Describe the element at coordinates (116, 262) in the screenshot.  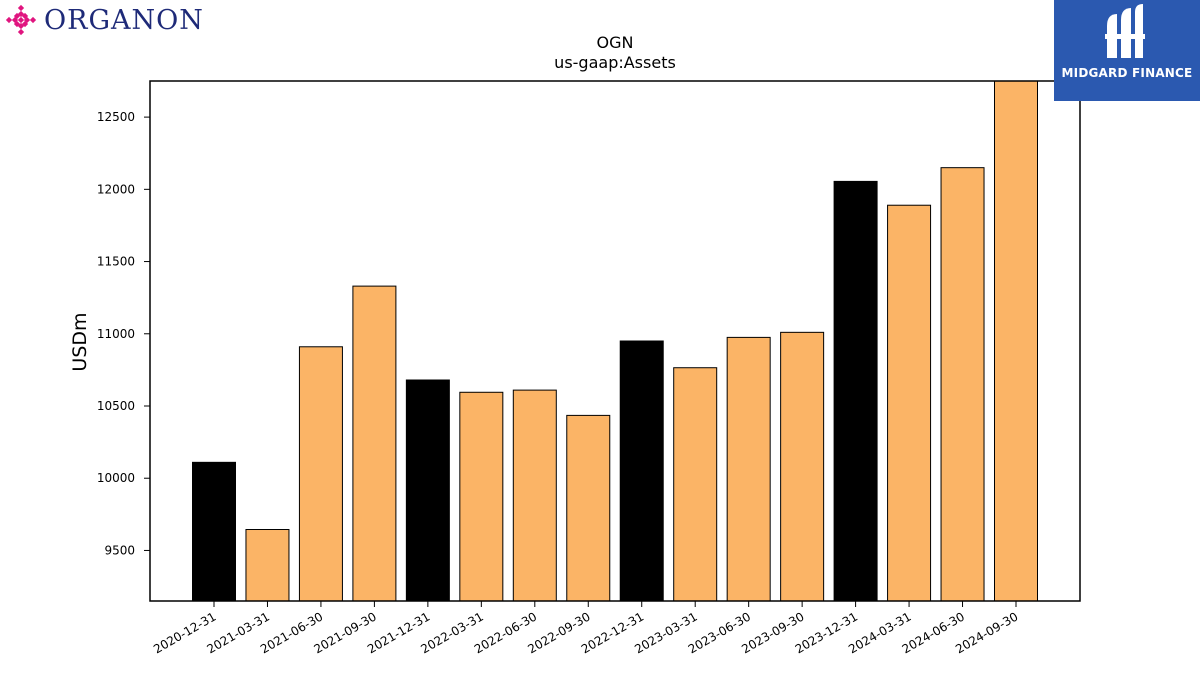
I see `y-tick-label: 11500` at that location.